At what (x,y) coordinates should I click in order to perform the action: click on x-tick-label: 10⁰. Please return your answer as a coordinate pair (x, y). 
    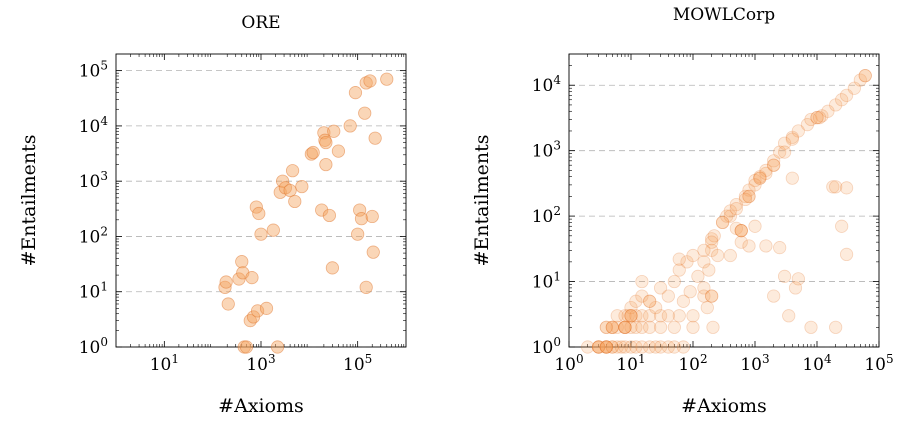
    Looking at the image, I should click on (568, 363).